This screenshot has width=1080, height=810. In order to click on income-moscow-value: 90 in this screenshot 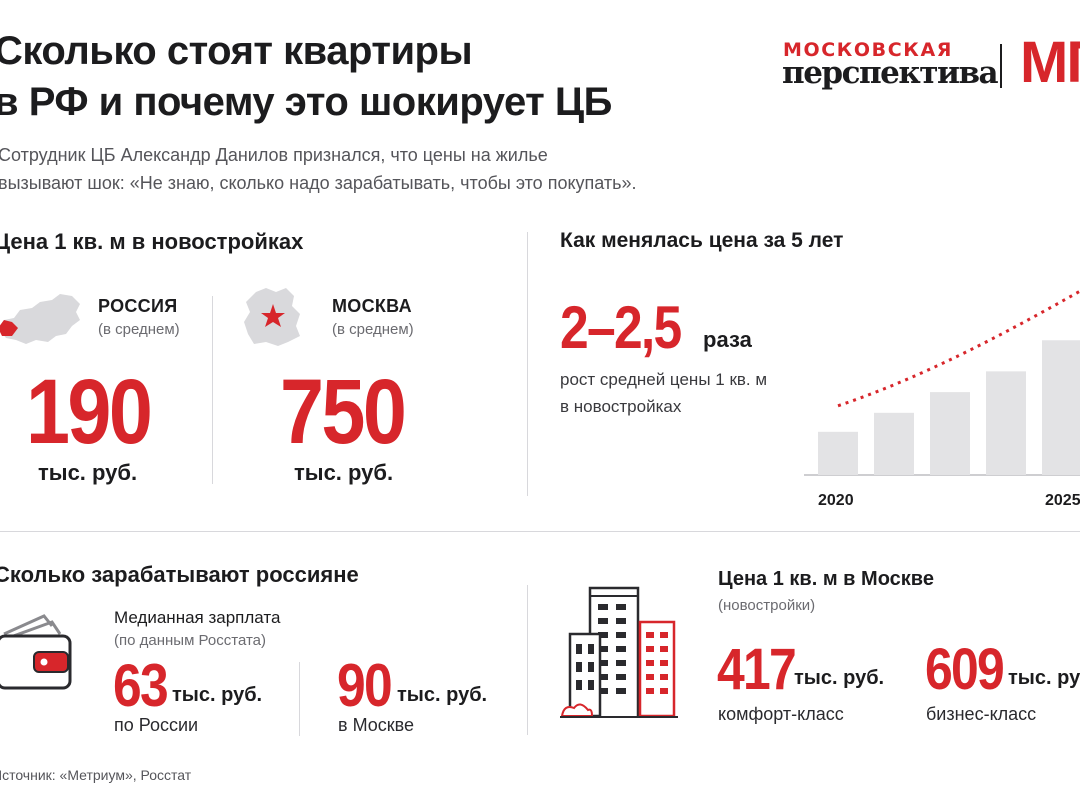, I will do `click(365, 685)`.